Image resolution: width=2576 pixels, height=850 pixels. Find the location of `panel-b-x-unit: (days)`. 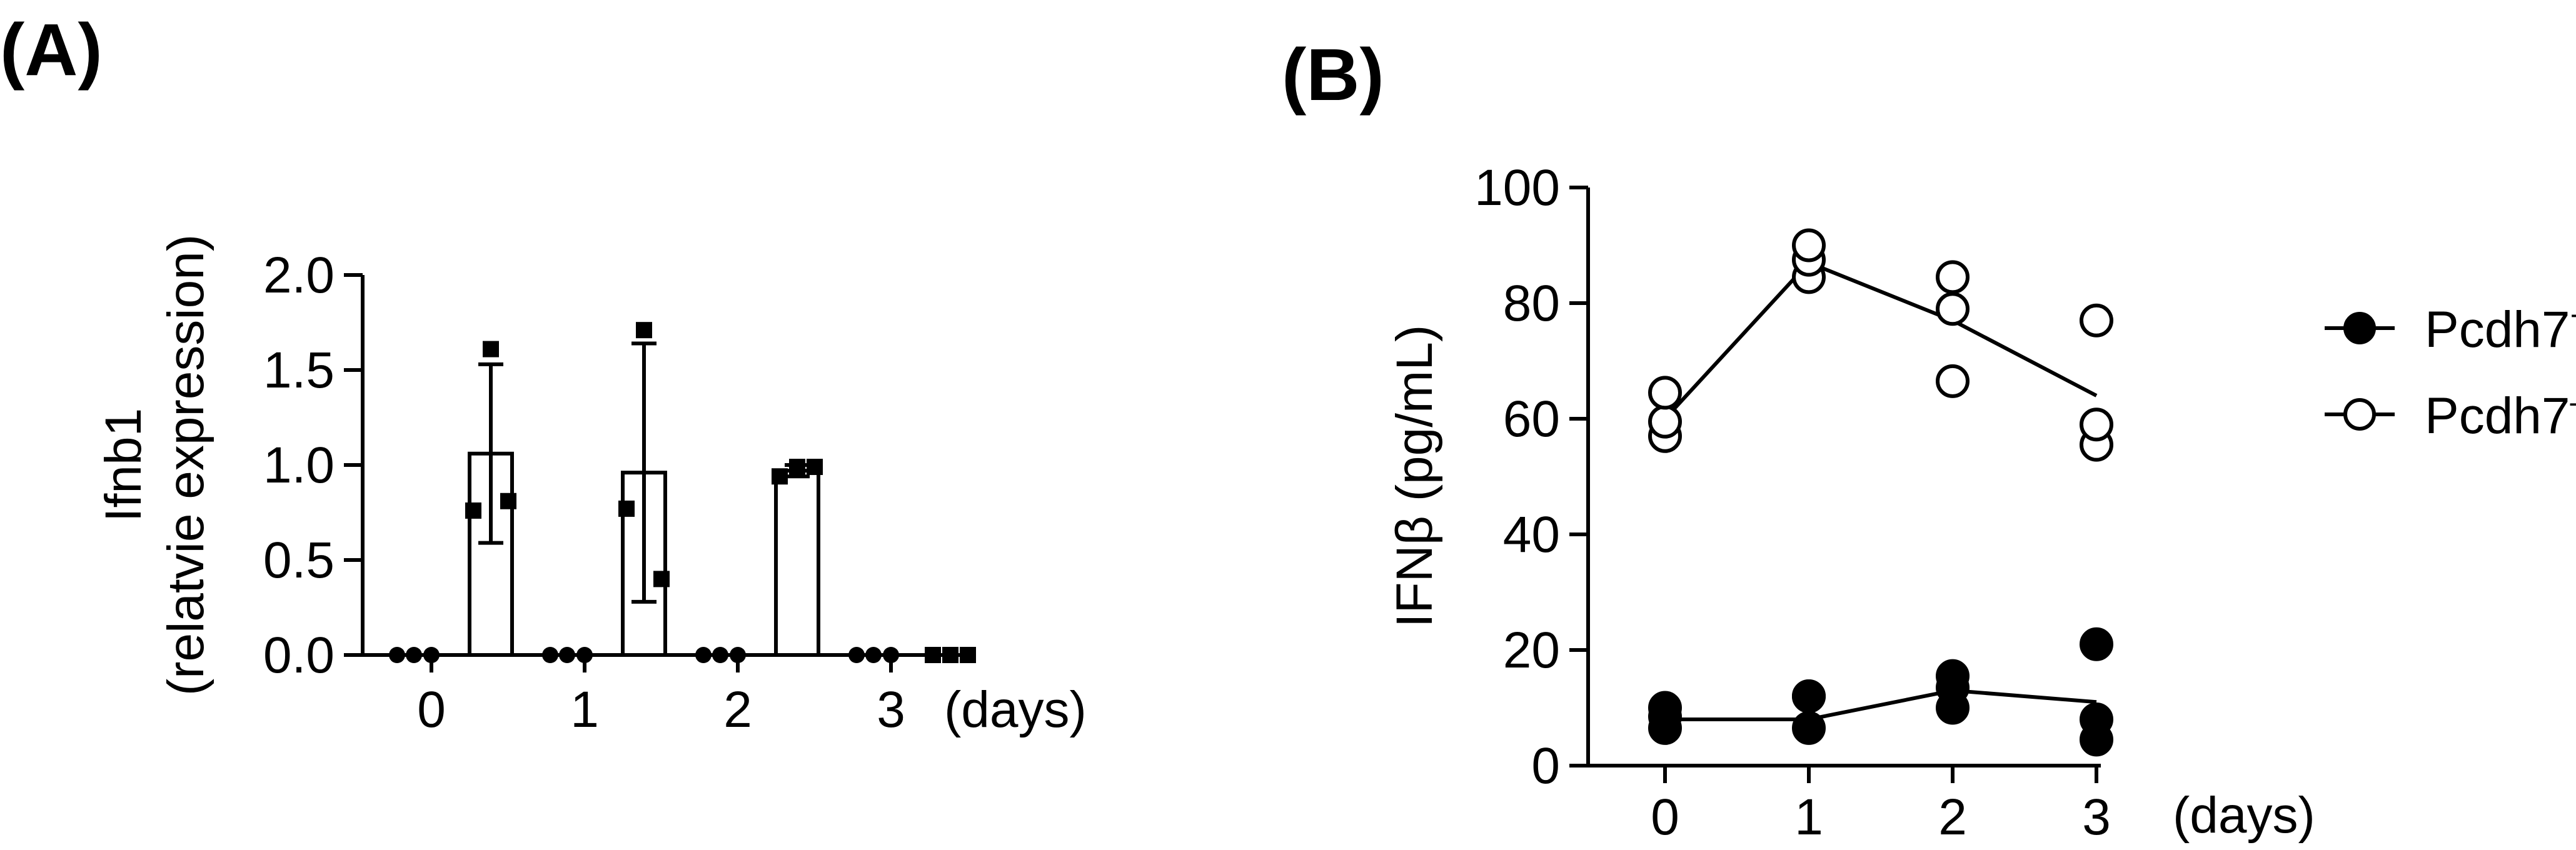

panel-b-x-unit: (days) is located at coordinates (2244, 816).